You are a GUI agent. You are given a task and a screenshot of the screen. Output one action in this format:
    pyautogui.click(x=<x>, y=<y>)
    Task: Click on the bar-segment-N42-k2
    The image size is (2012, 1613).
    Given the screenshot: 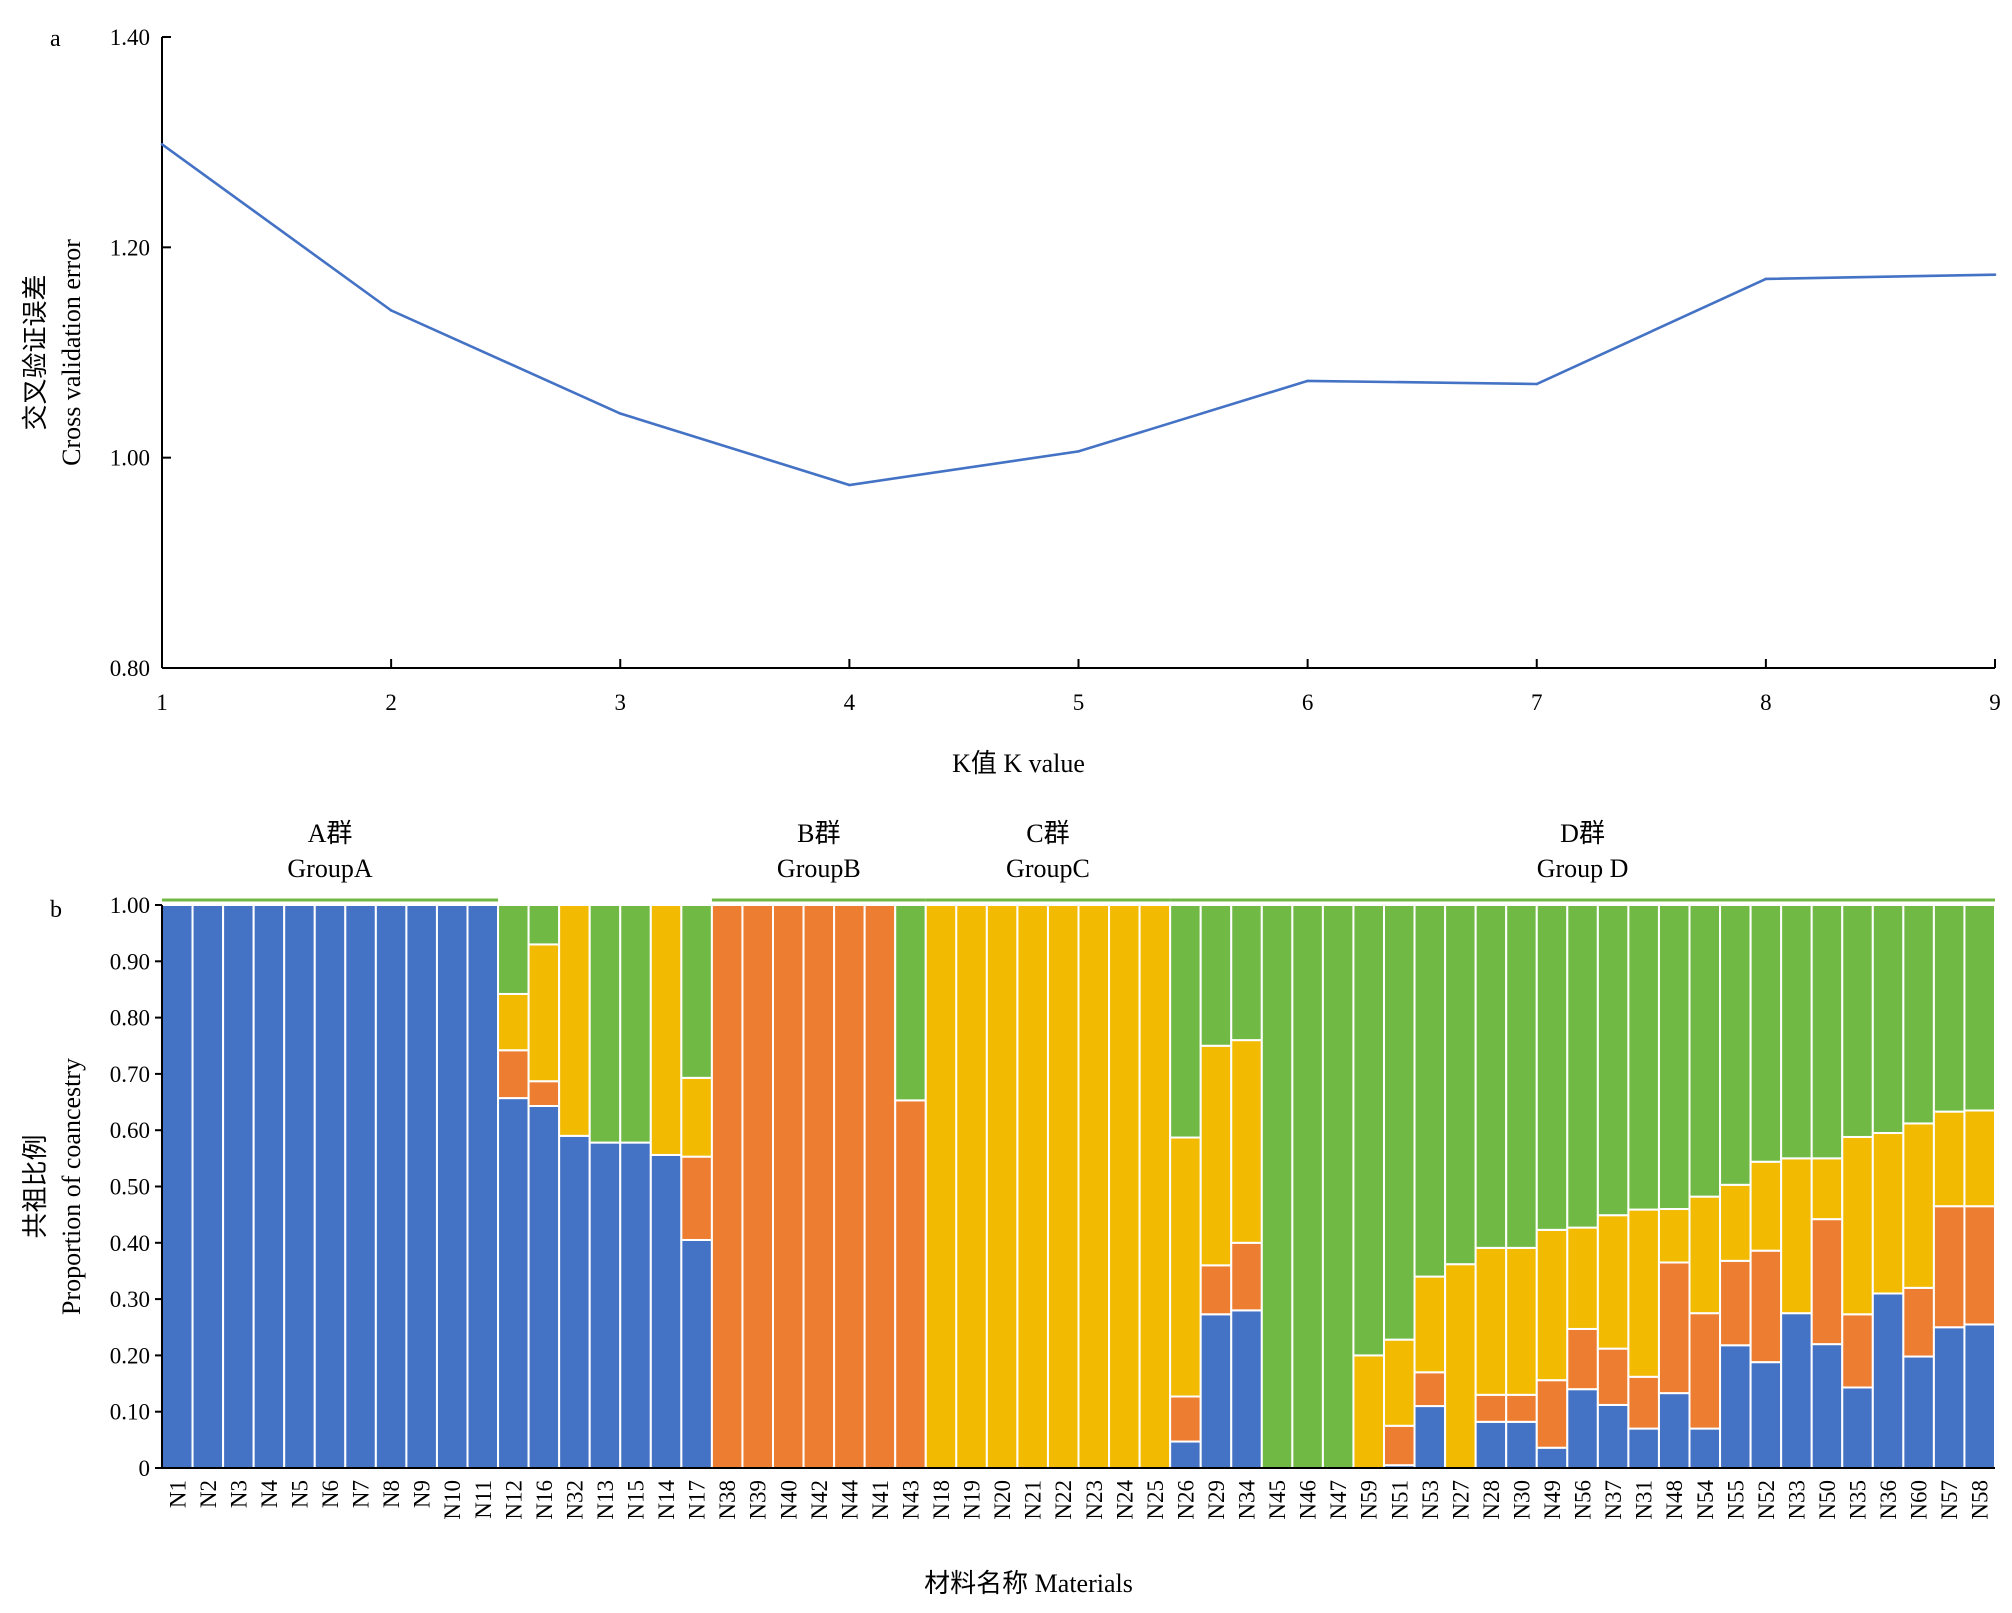 What is the action you would take?
    pyautogui.click(x=819, y=1186)
    